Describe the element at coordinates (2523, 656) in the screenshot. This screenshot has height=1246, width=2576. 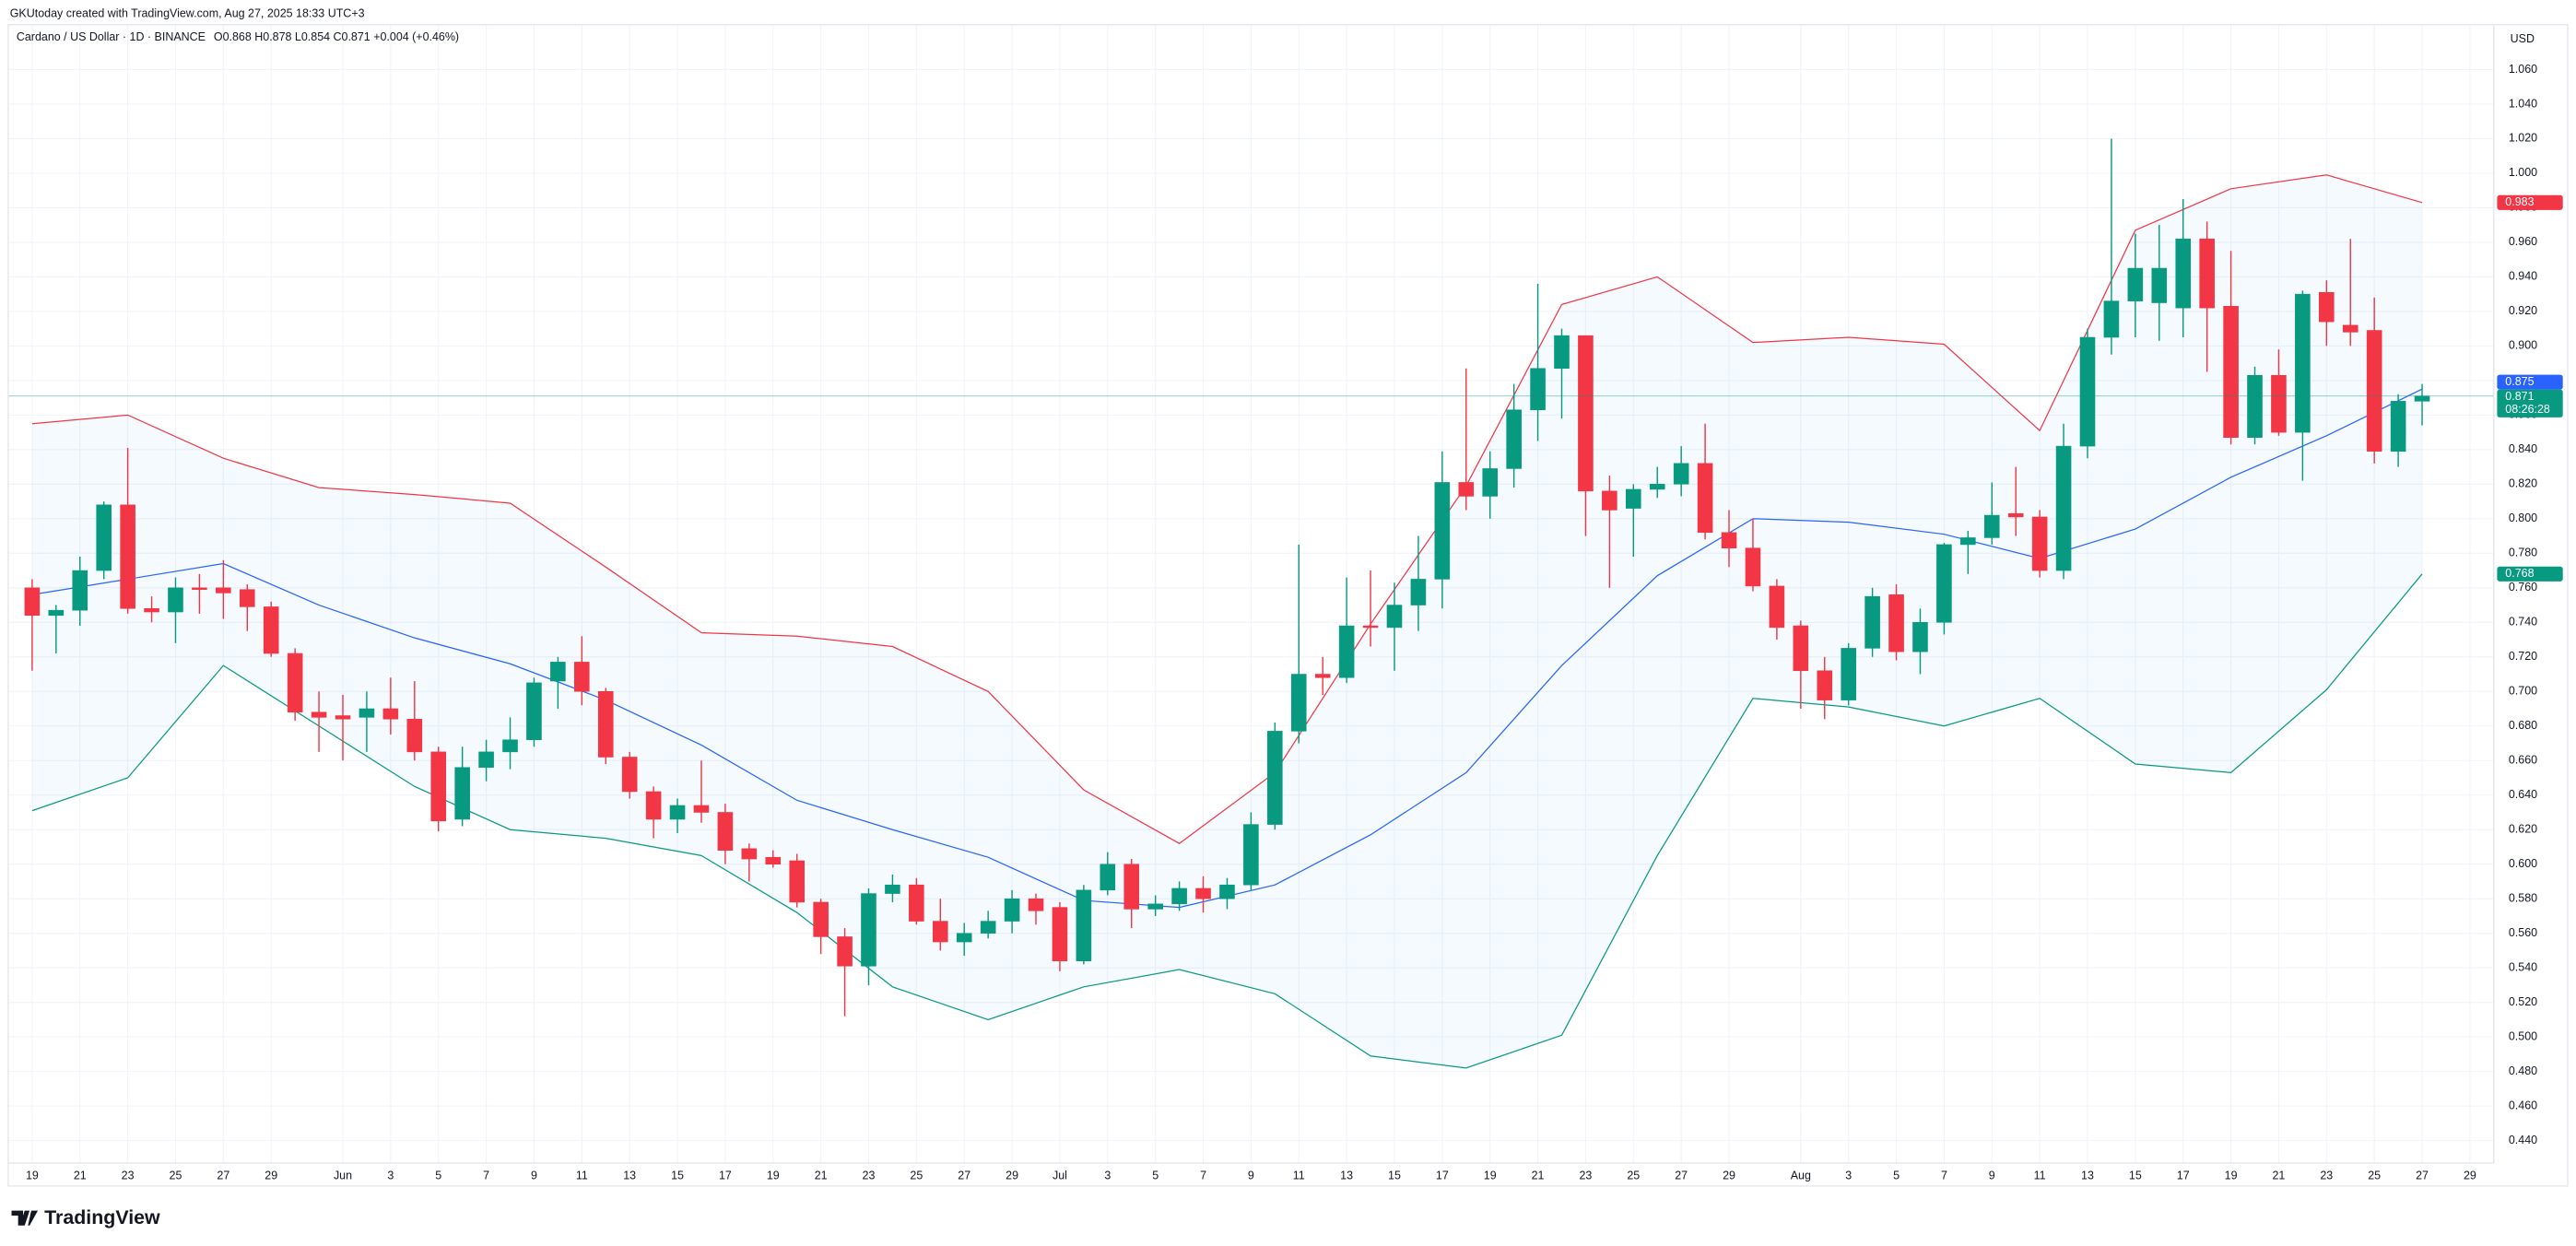
I see `y-tick-label: 0.720` at that location.